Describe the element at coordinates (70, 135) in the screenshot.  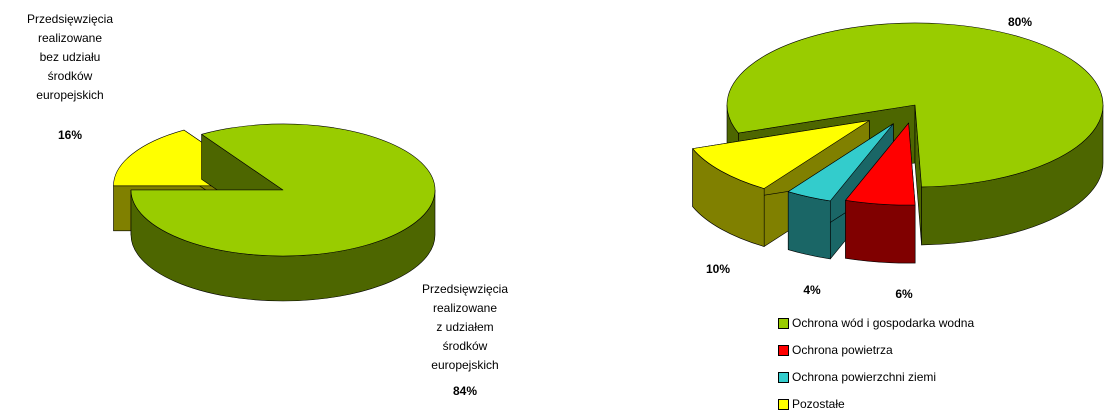
I see `data-label: 16%` at that location.